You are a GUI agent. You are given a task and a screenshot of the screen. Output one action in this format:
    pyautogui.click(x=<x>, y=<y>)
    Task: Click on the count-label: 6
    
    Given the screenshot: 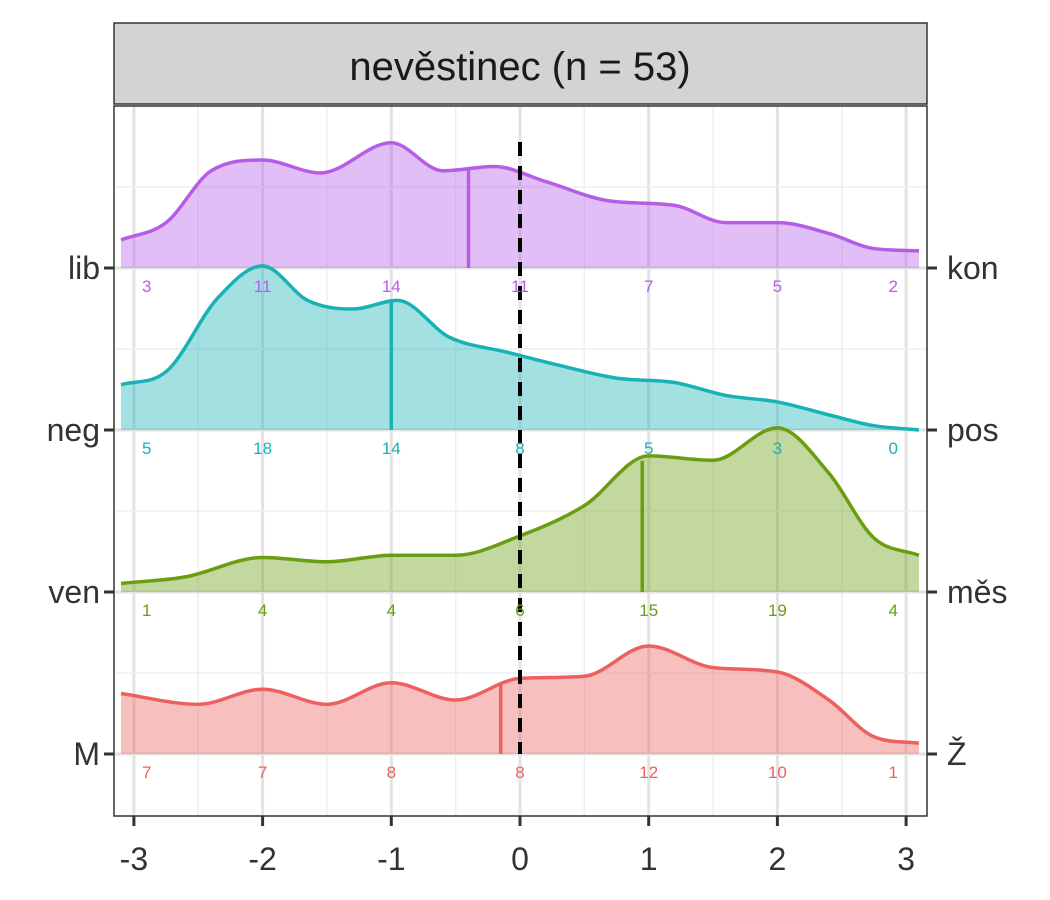 What is the action you would take?
    pyautogui.click(x=519, y=610)
    